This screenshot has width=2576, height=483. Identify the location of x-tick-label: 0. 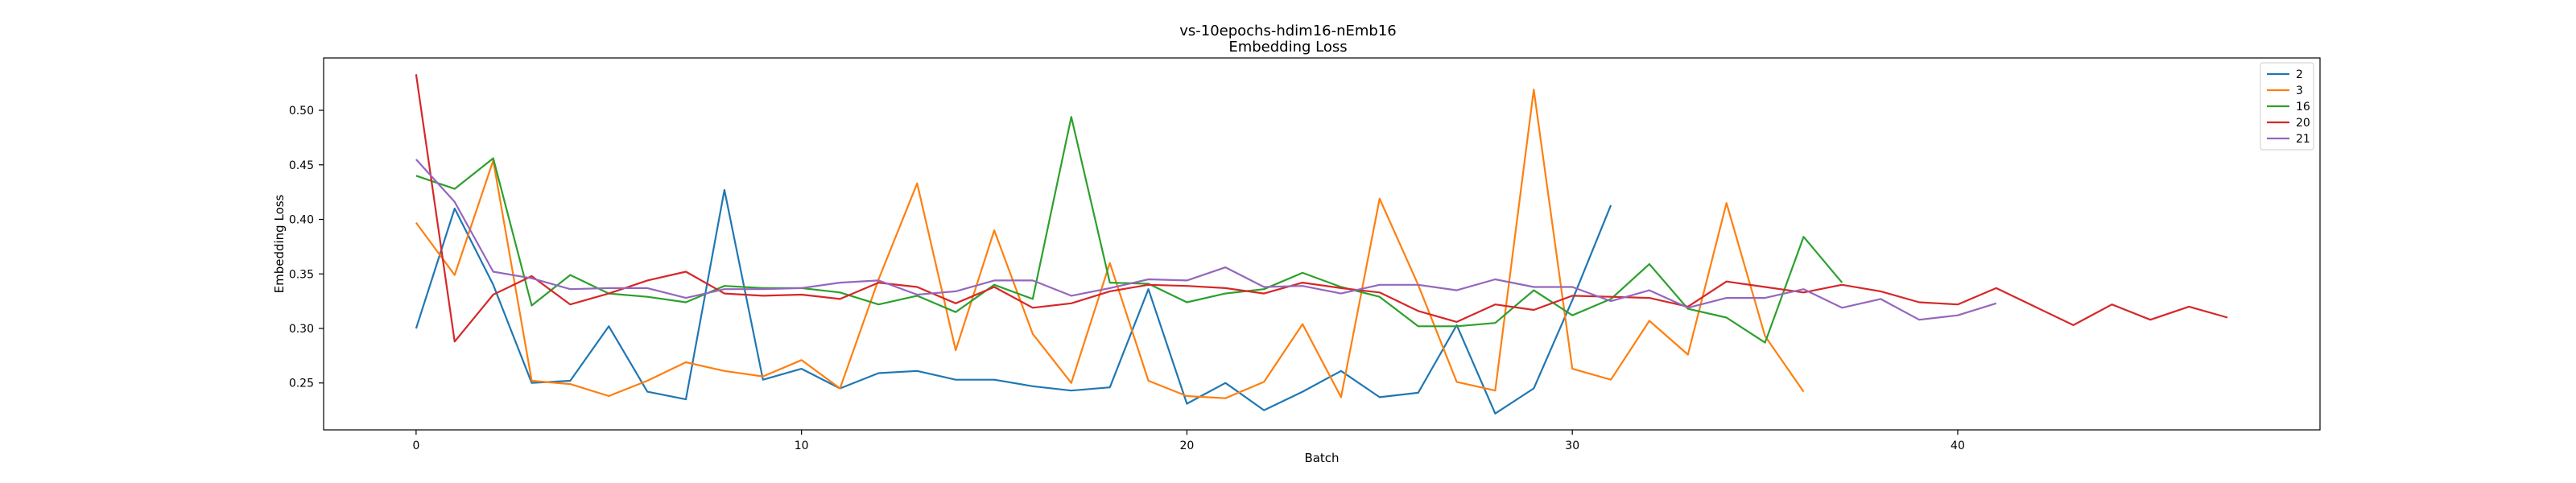
(415, 446).